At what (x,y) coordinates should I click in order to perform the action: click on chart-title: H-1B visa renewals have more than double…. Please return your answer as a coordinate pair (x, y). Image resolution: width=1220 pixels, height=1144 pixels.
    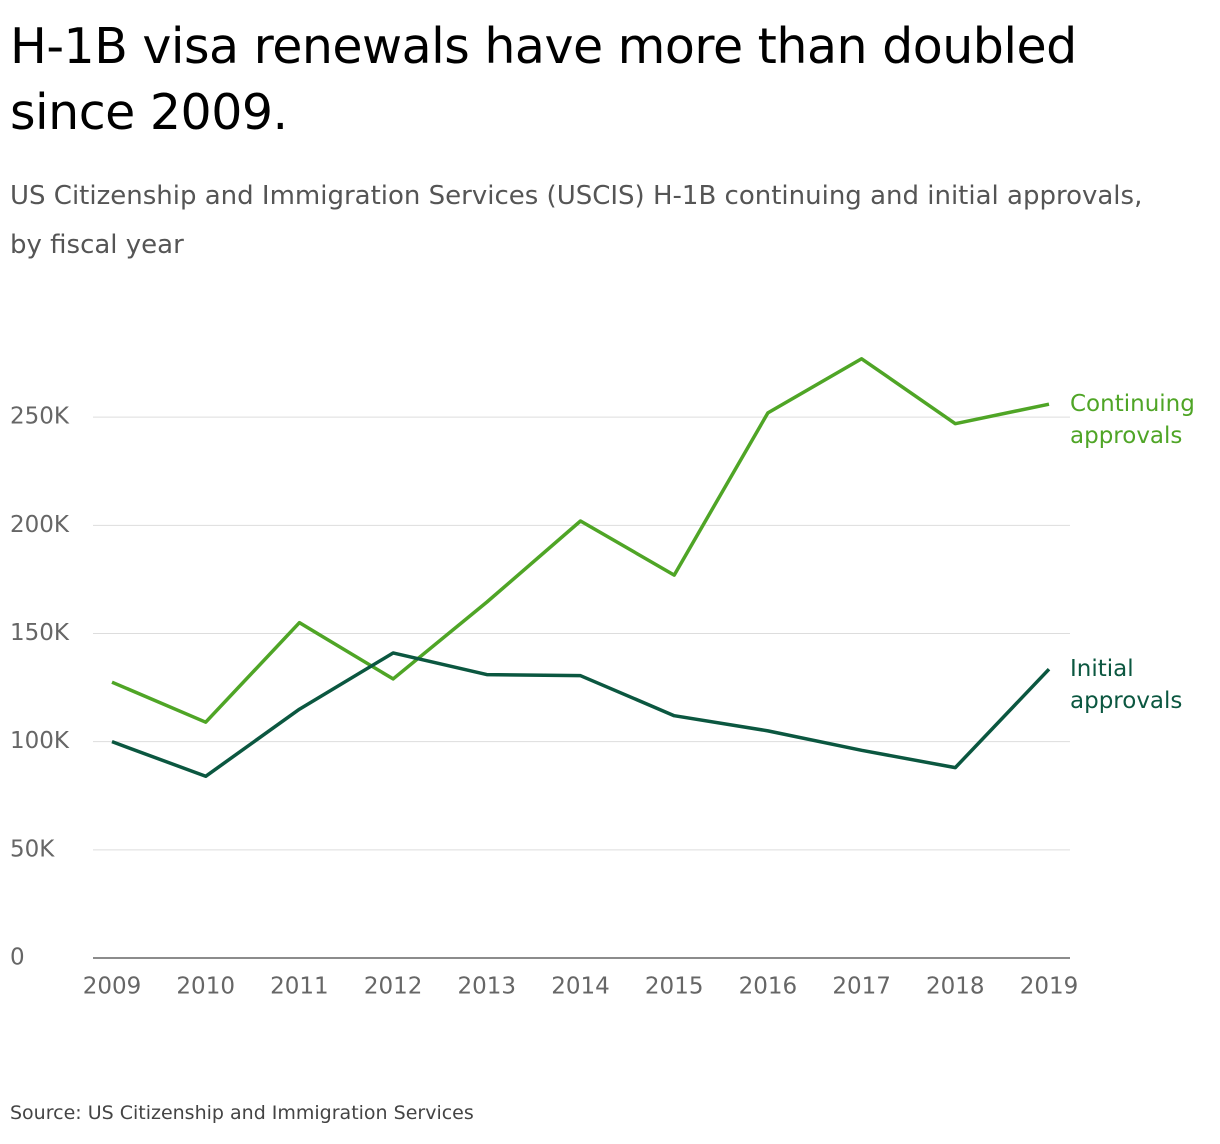
    Looking at the image, I should click on (543, 79).